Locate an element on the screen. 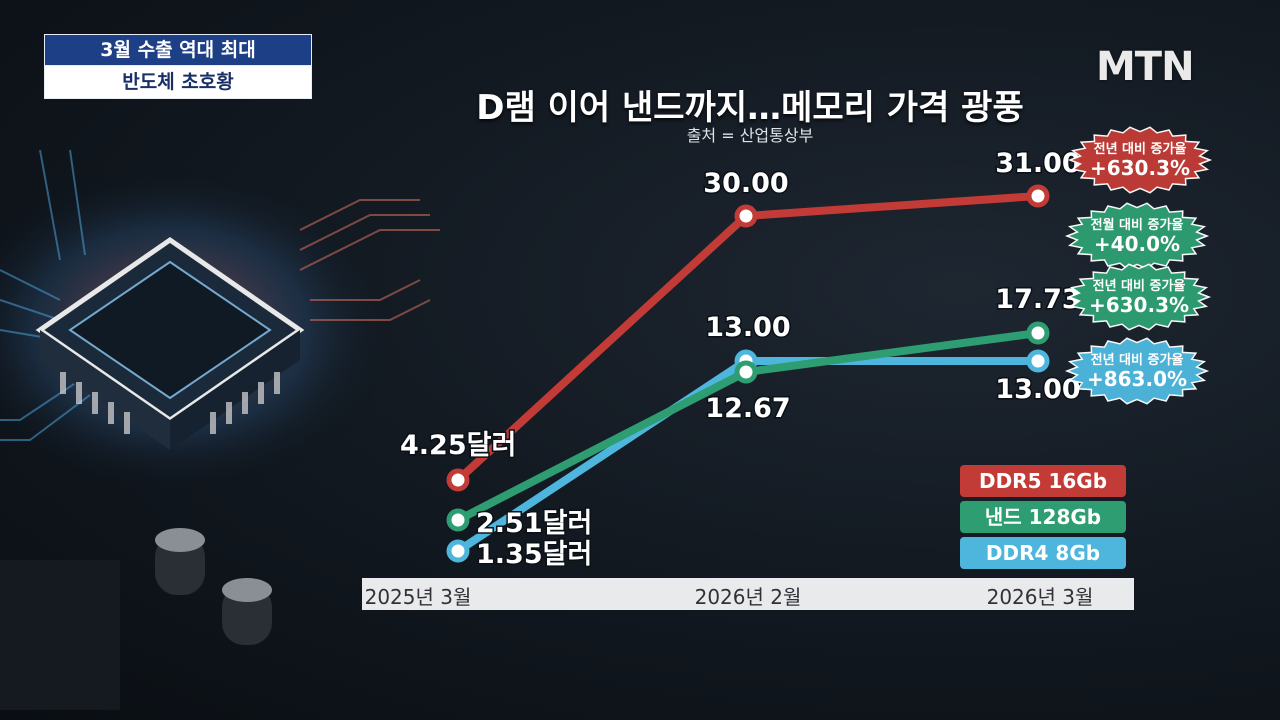 The height and width of the screenshot is (720, 1280). data-label: 12.67 is located at coordinates (747, 408).